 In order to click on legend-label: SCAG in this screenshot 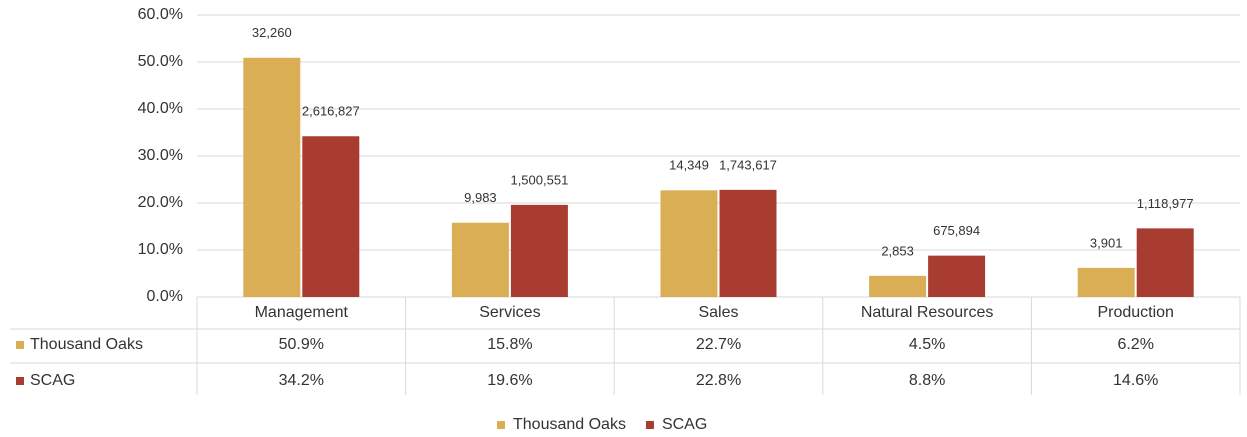, I will do `click(684, 424)`.